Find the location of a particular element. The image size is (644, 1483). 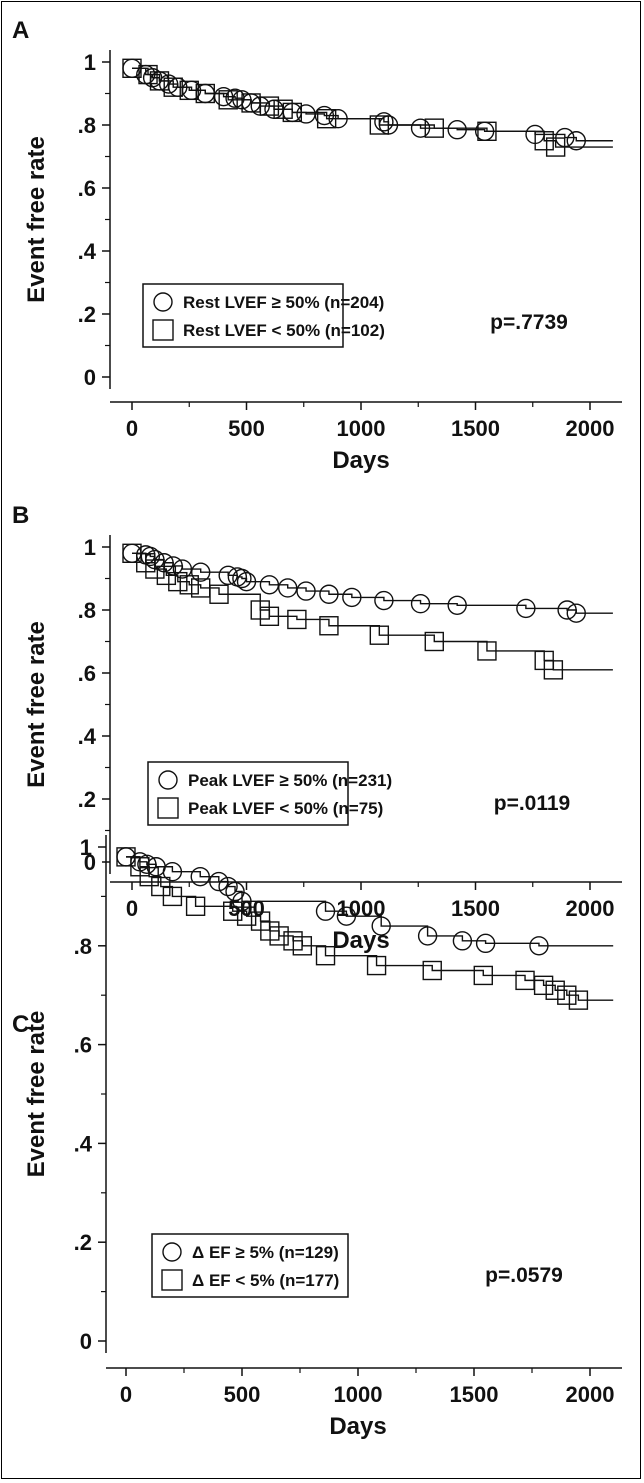

p-value: p=.0579 is located at coordinates (524, 1275).